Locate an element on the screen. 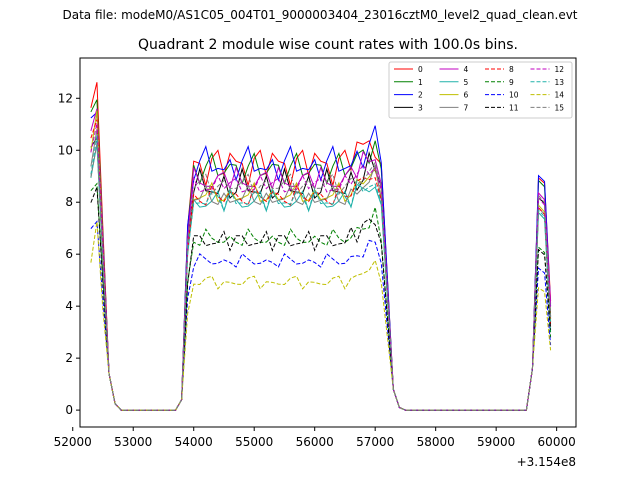  legend-label-13: 13 is located at coordinates (560, 82).